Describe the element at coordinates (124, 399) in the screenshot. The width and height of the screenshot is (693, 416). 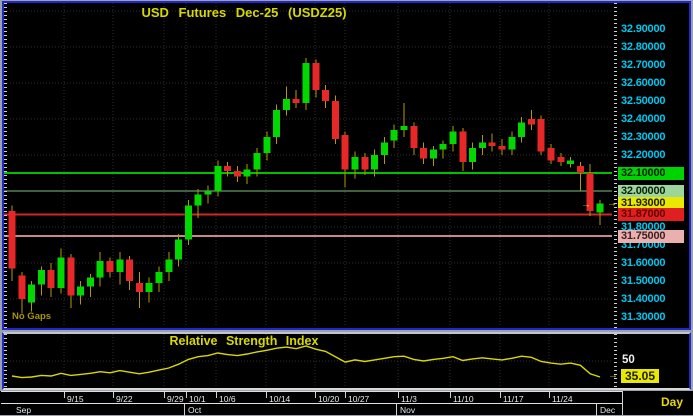
I see `week-tick-label: 9/22` at that location.